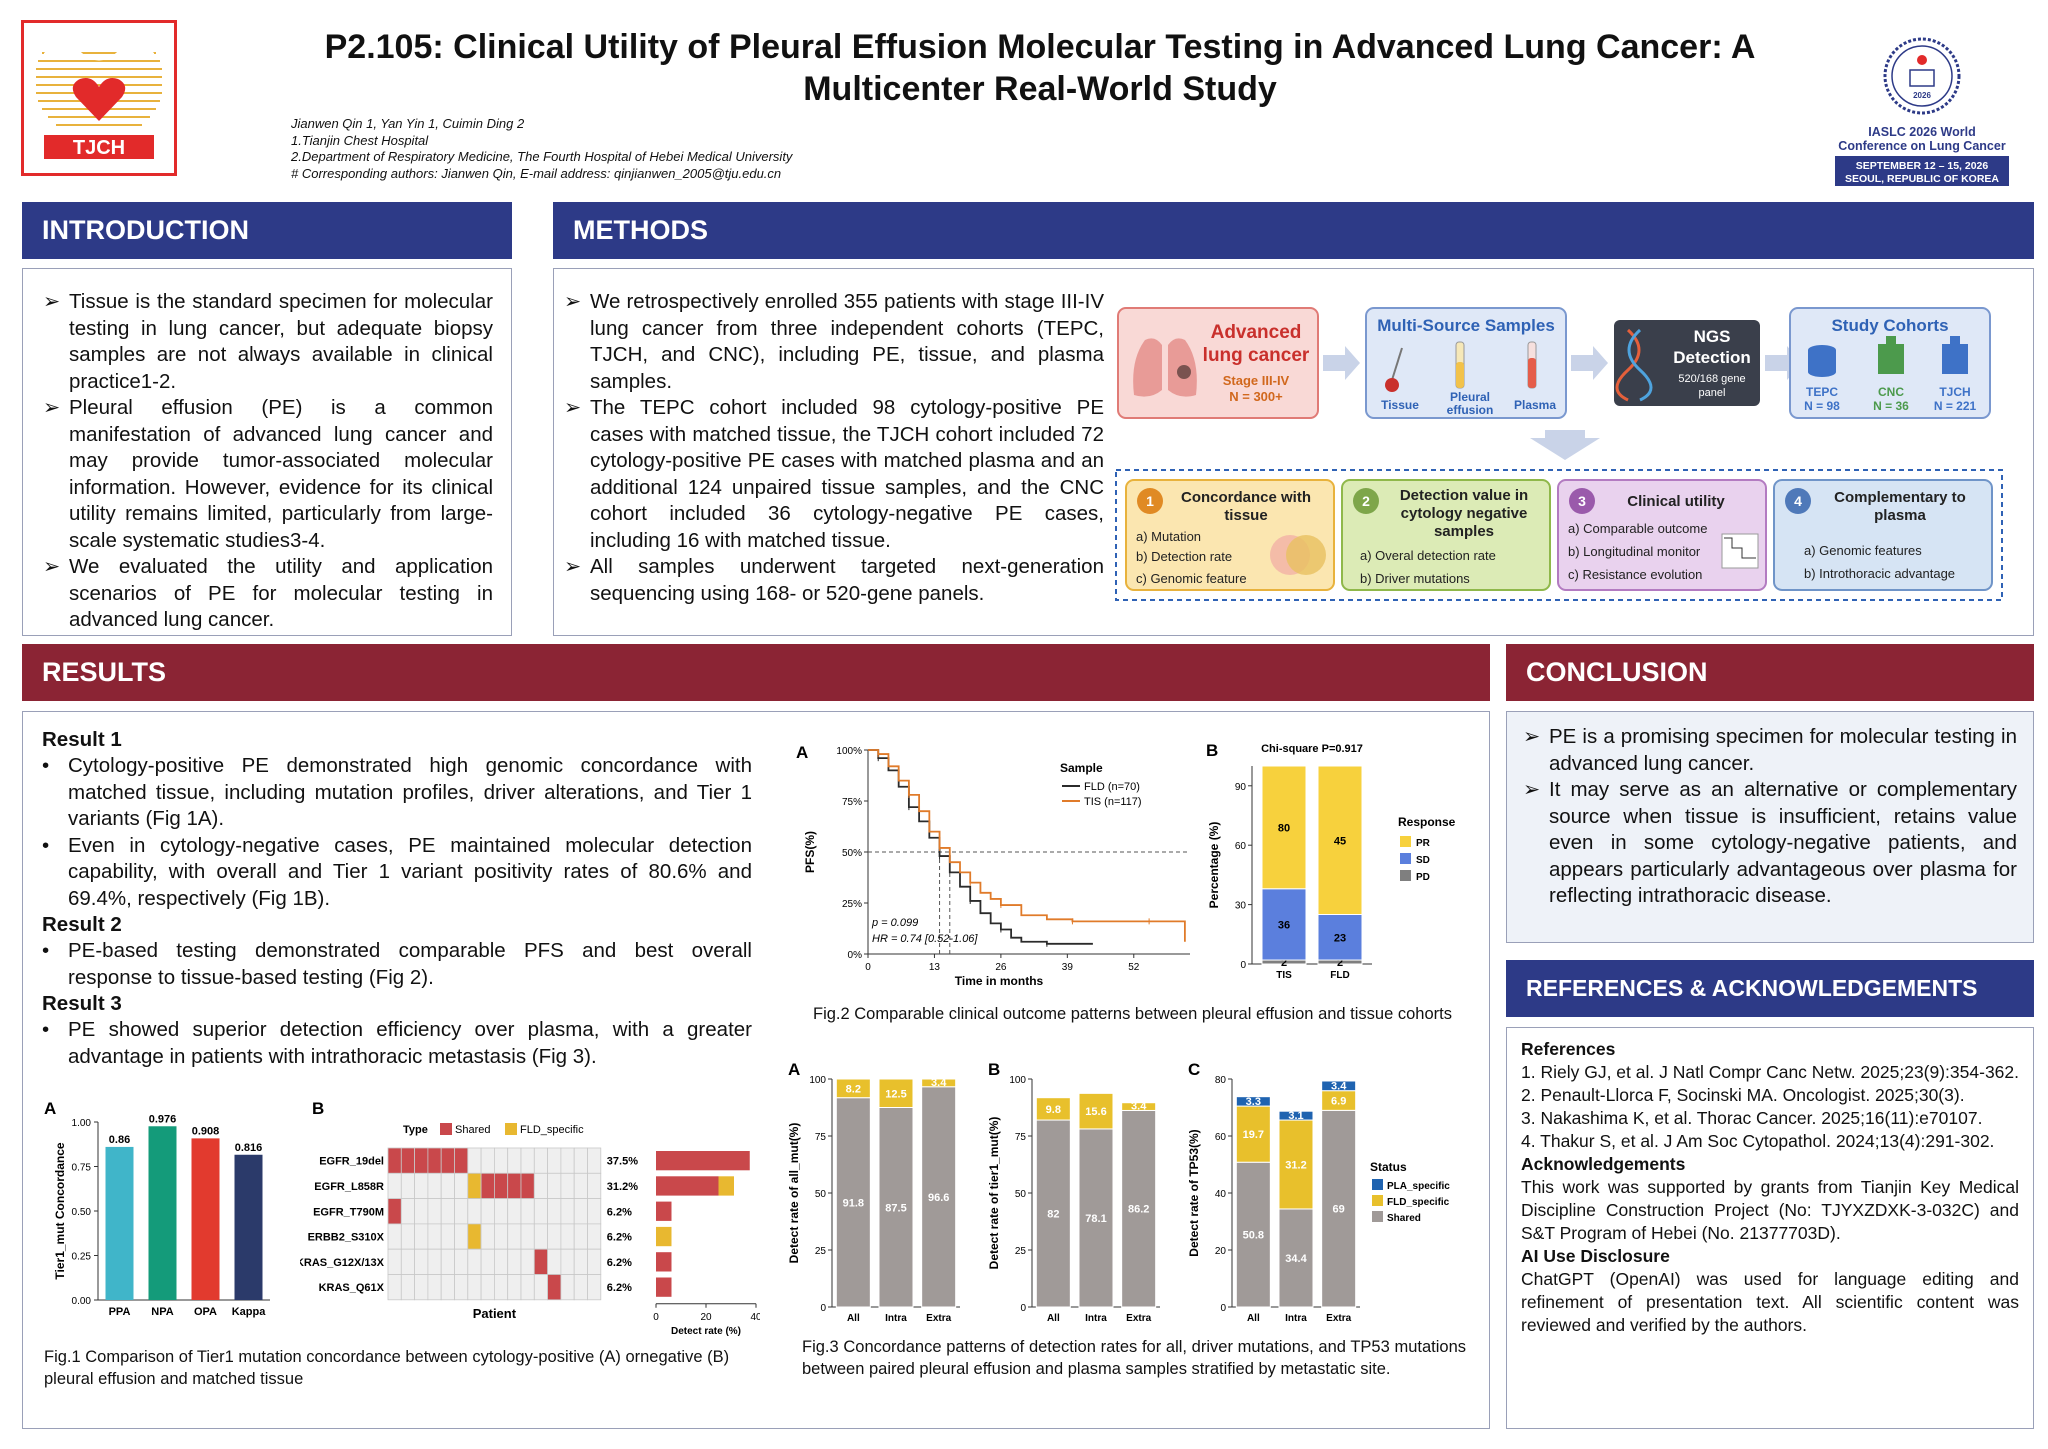 The width and height of the screenshot is (2048, 1449). Describe the element at coordinates (1312, 749) in the screenshot. I see `chart-title: Chi-square P=0.917` at that location.